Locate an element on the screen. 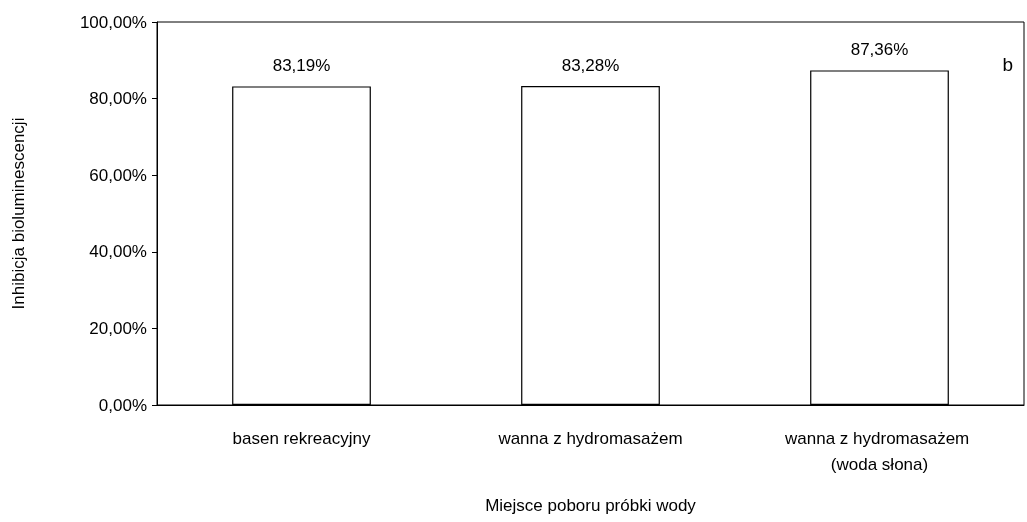 The width and height of the screenshot is (1027, 522). x-tick-label: wanna z hydromasażem is located at coordinates (590, 438).